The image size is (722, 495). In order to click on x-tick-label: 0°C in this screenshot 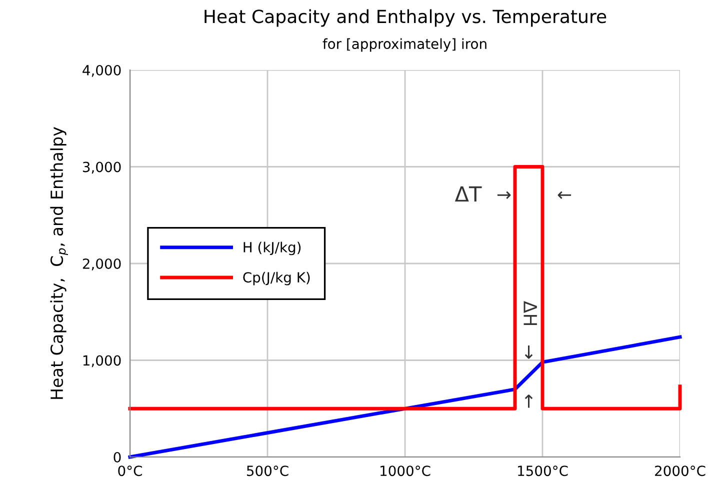, I will do `click(130, 471)`.